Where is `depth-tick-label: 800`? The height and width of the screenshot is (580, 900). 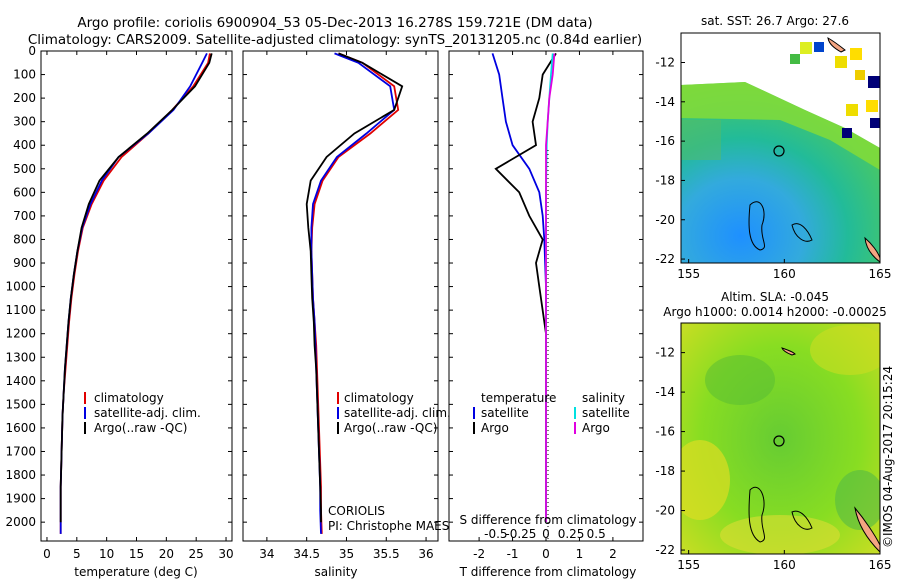
depth-tick-label: 800 is located at coordinates (24, 239).